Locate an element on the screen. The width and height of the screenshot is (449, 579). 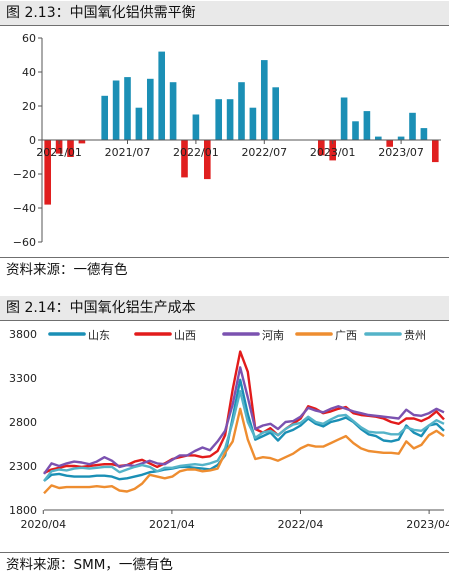
x-tick-label: 2023/07 is located at coordinates (401, 152).